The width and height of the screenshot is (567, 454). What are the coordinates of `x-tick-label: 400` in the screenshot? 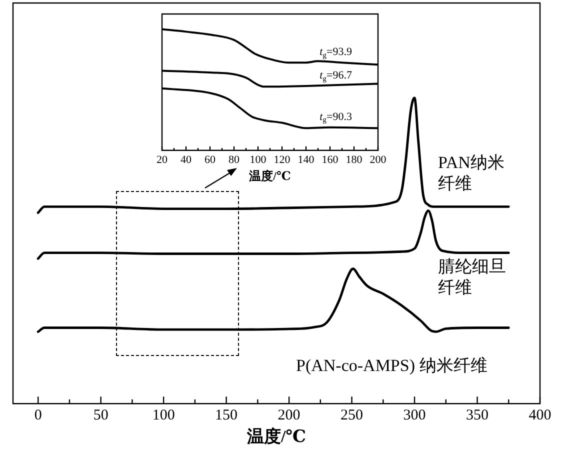 It's located at (540, 416).